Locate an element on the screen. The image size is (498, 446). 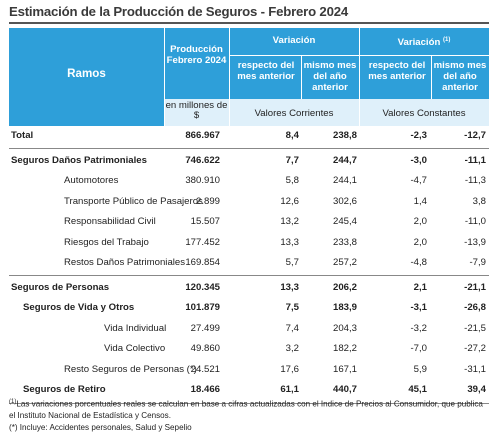
row-name: Seguros de Retiro is located at coordinates (64, 389).